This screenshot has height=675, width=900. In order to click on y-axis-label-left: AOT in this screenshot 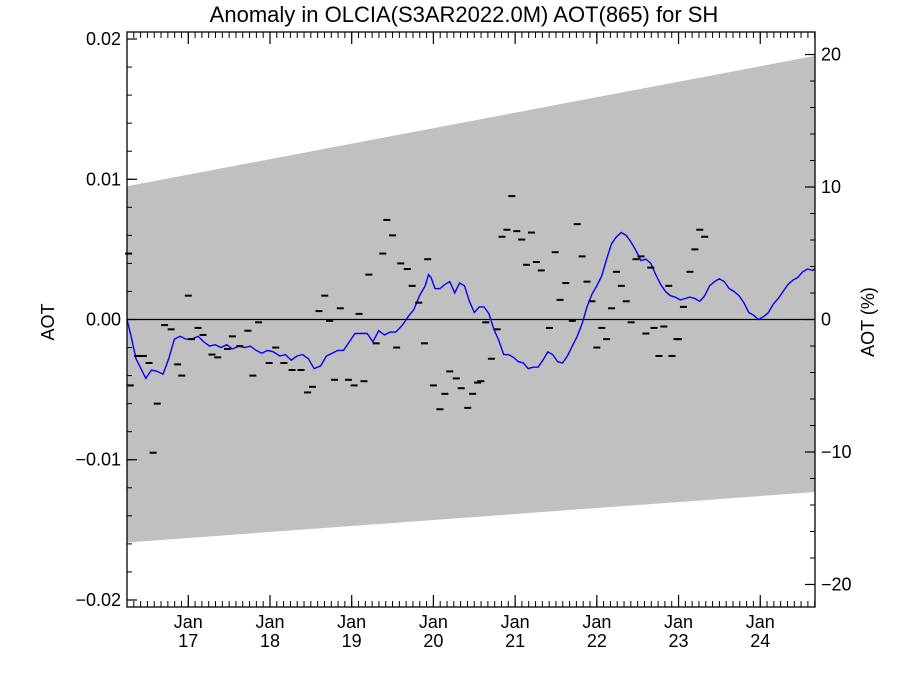, I will do `click(48, 321)`.